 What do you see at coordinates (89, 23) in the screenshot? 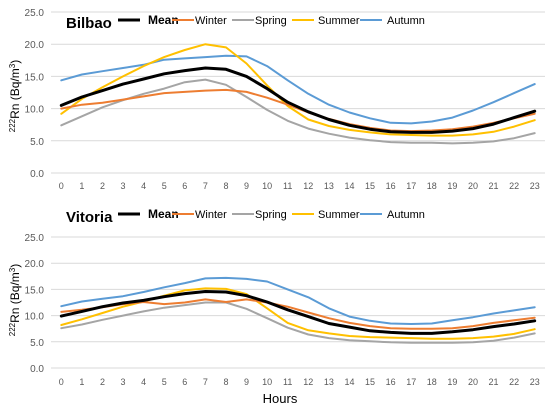
I see `chart-title: Bilbao` at bounding box center [89, 23].